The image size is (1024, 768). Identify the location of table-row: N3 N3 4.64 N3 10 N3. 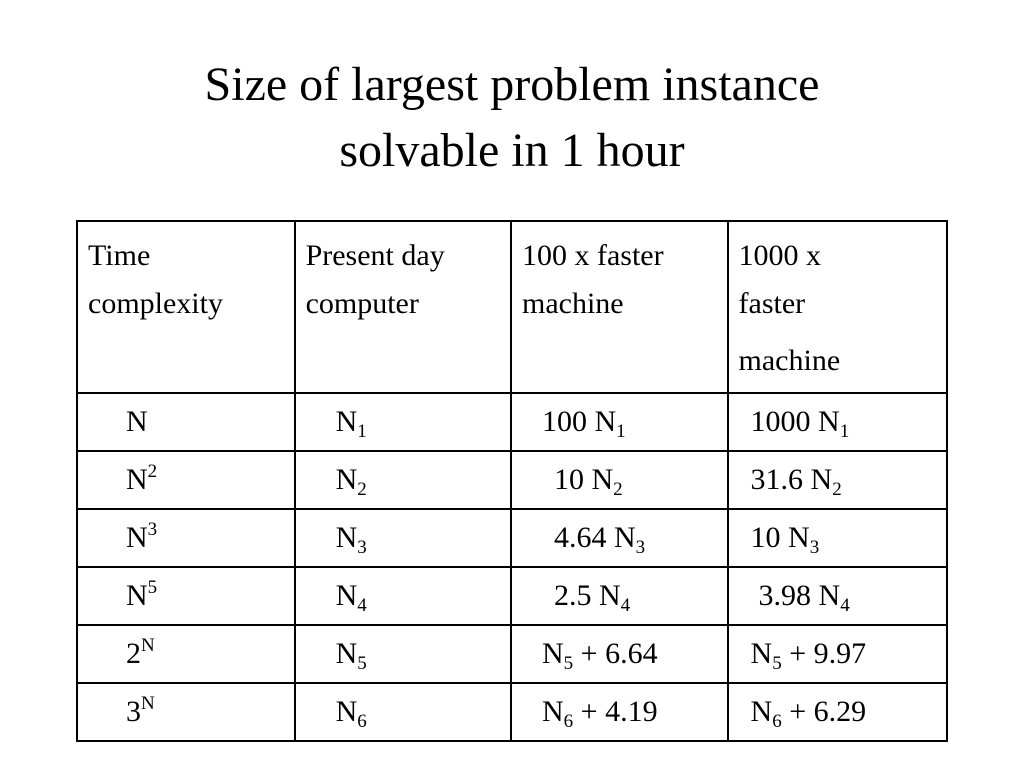
(512, 538).